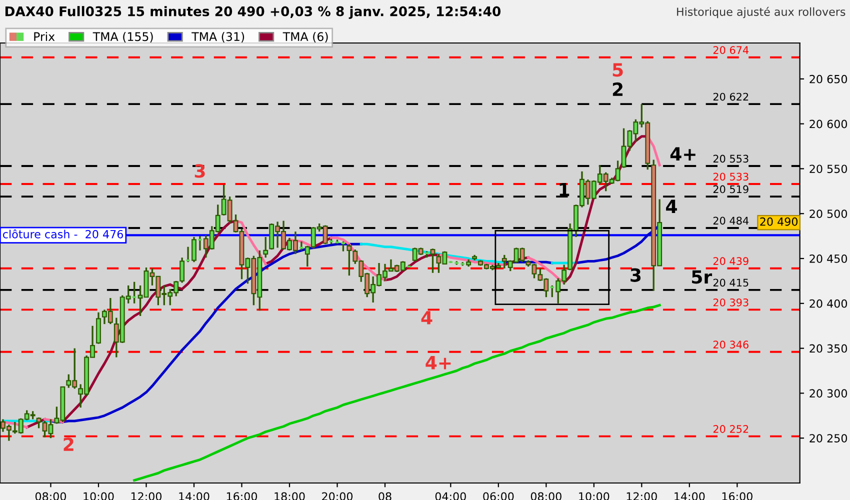 This screenshot has width=850, height=500. What do you see at coordinates (829, 438) in the screenshot?
I see `y-tick-label: 20 250` at bounding box center [829, 438].